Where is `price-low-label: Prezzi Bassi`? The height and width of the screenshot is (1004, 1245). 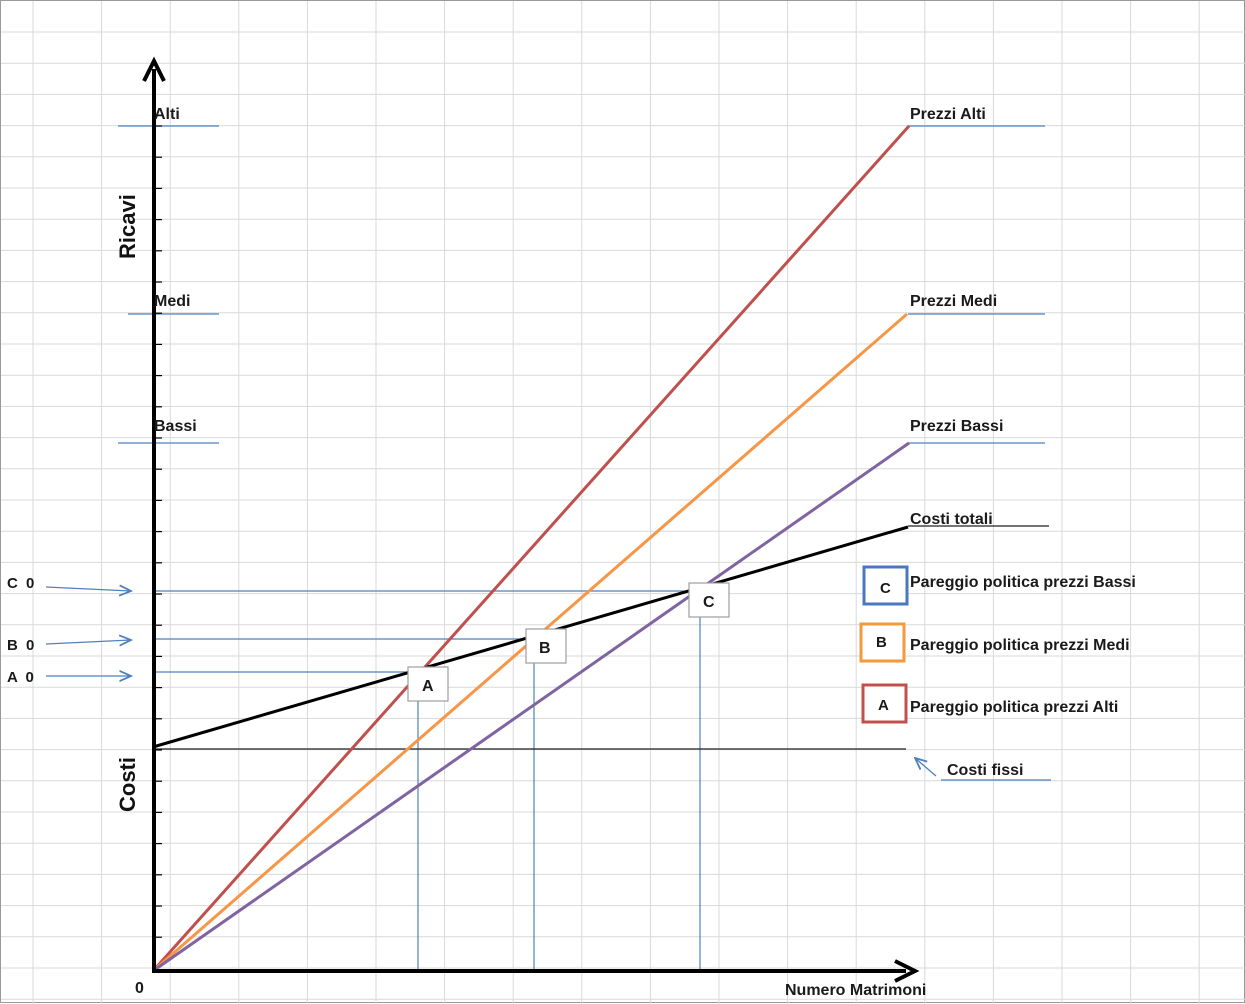
price-low-label: Prezzi Bassi is located at coordinates (956, 426).